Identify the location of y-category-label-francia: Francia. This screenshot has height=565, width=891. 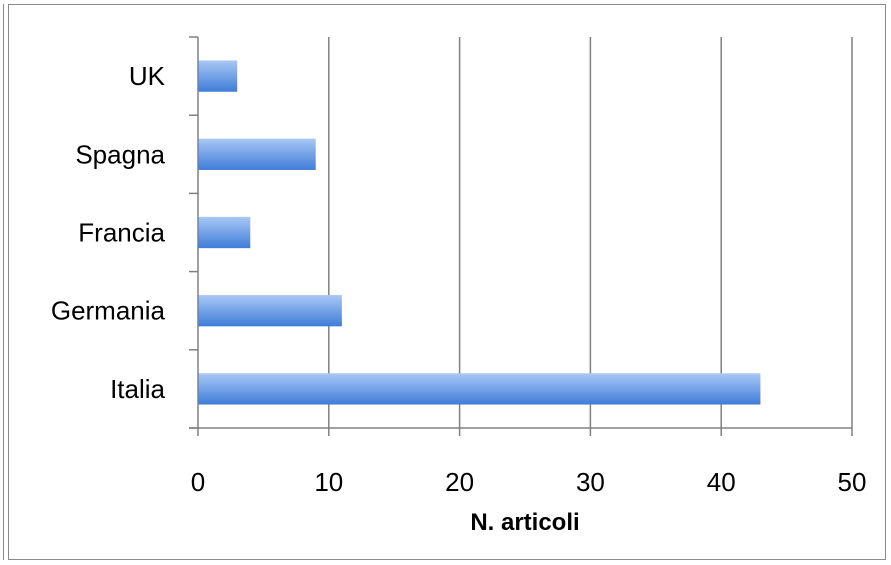
(121, 233).